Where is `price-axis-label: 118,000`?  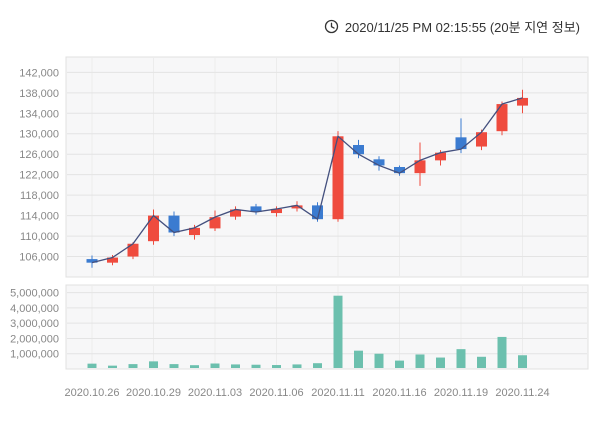 price-axis-label: 118,000 is located at coordinates (39, 196).